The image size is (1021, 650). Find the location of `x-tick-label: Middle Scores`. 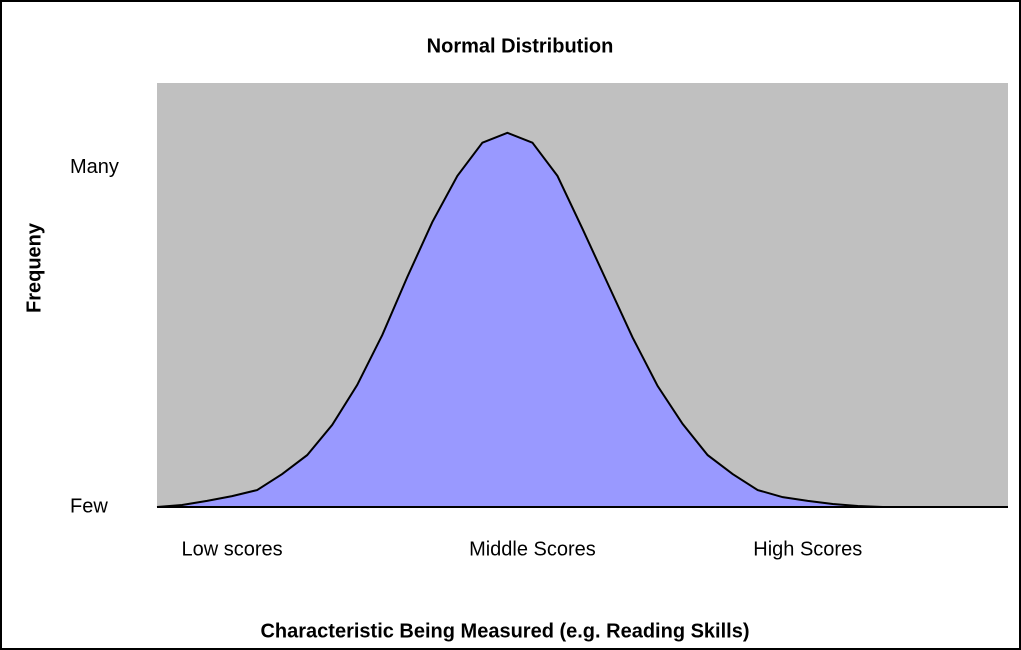

x-tick-label: Middle Scores is located at coordinates (532, 549).